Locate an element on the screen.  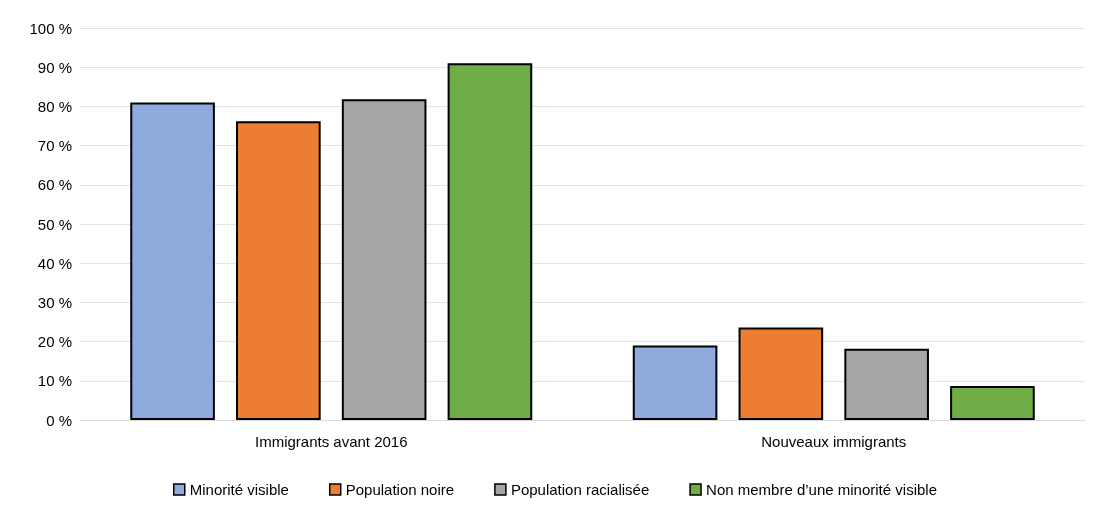
legend-label: Minorité visible is located at coordinates (239, 489).